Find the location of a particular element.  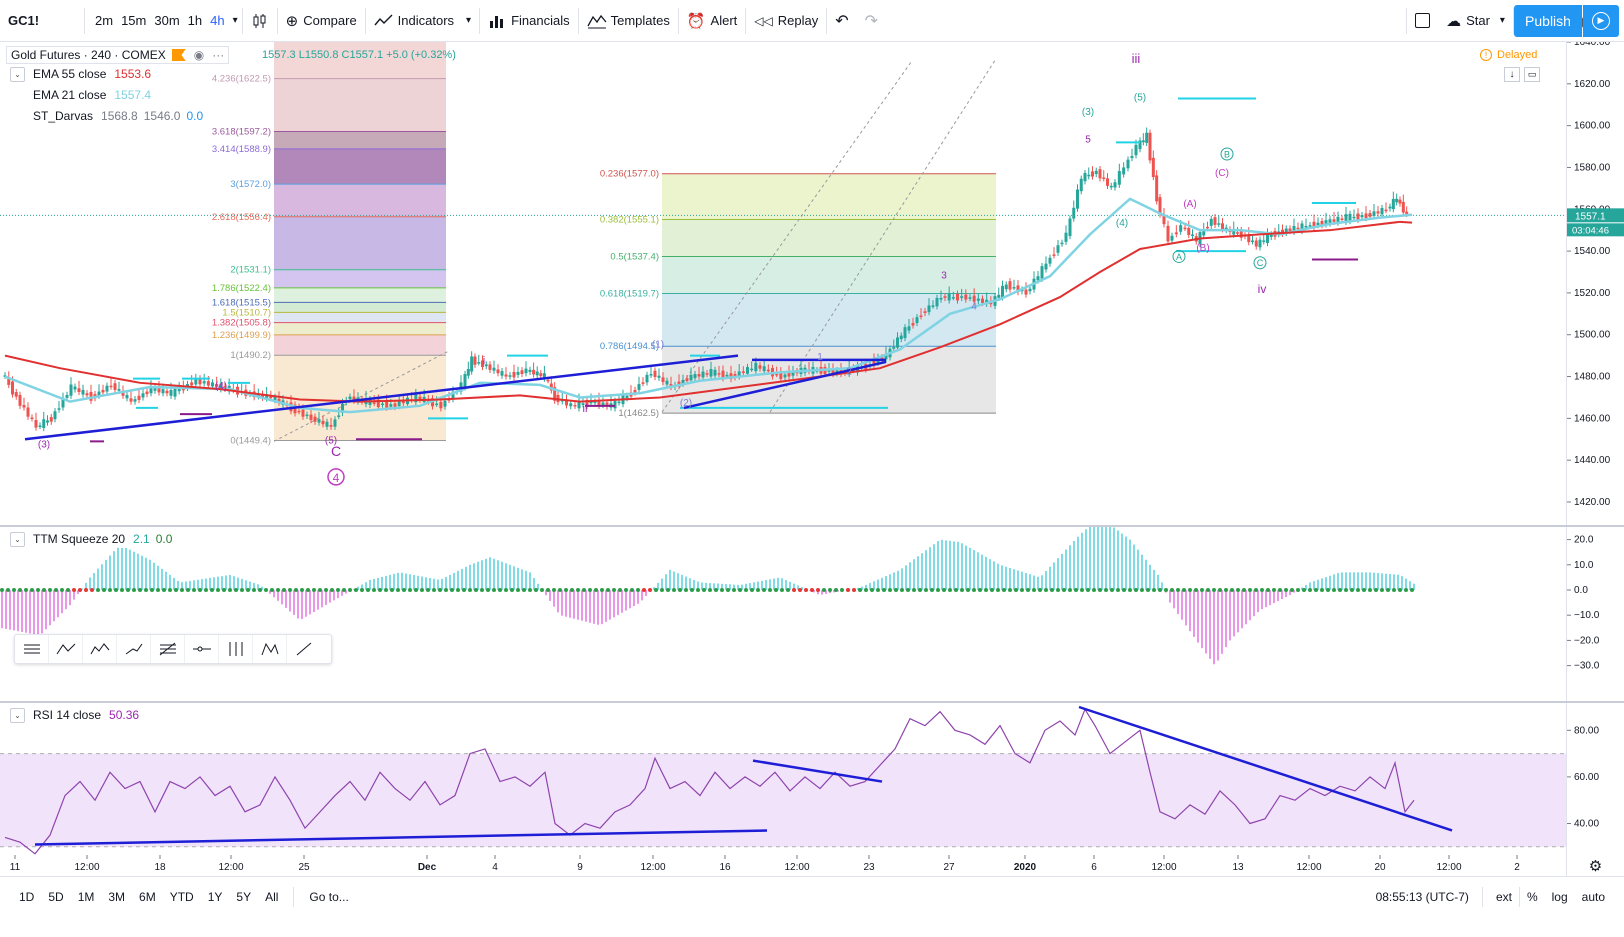

trend-line-icon is located at coordinates (304, 649).